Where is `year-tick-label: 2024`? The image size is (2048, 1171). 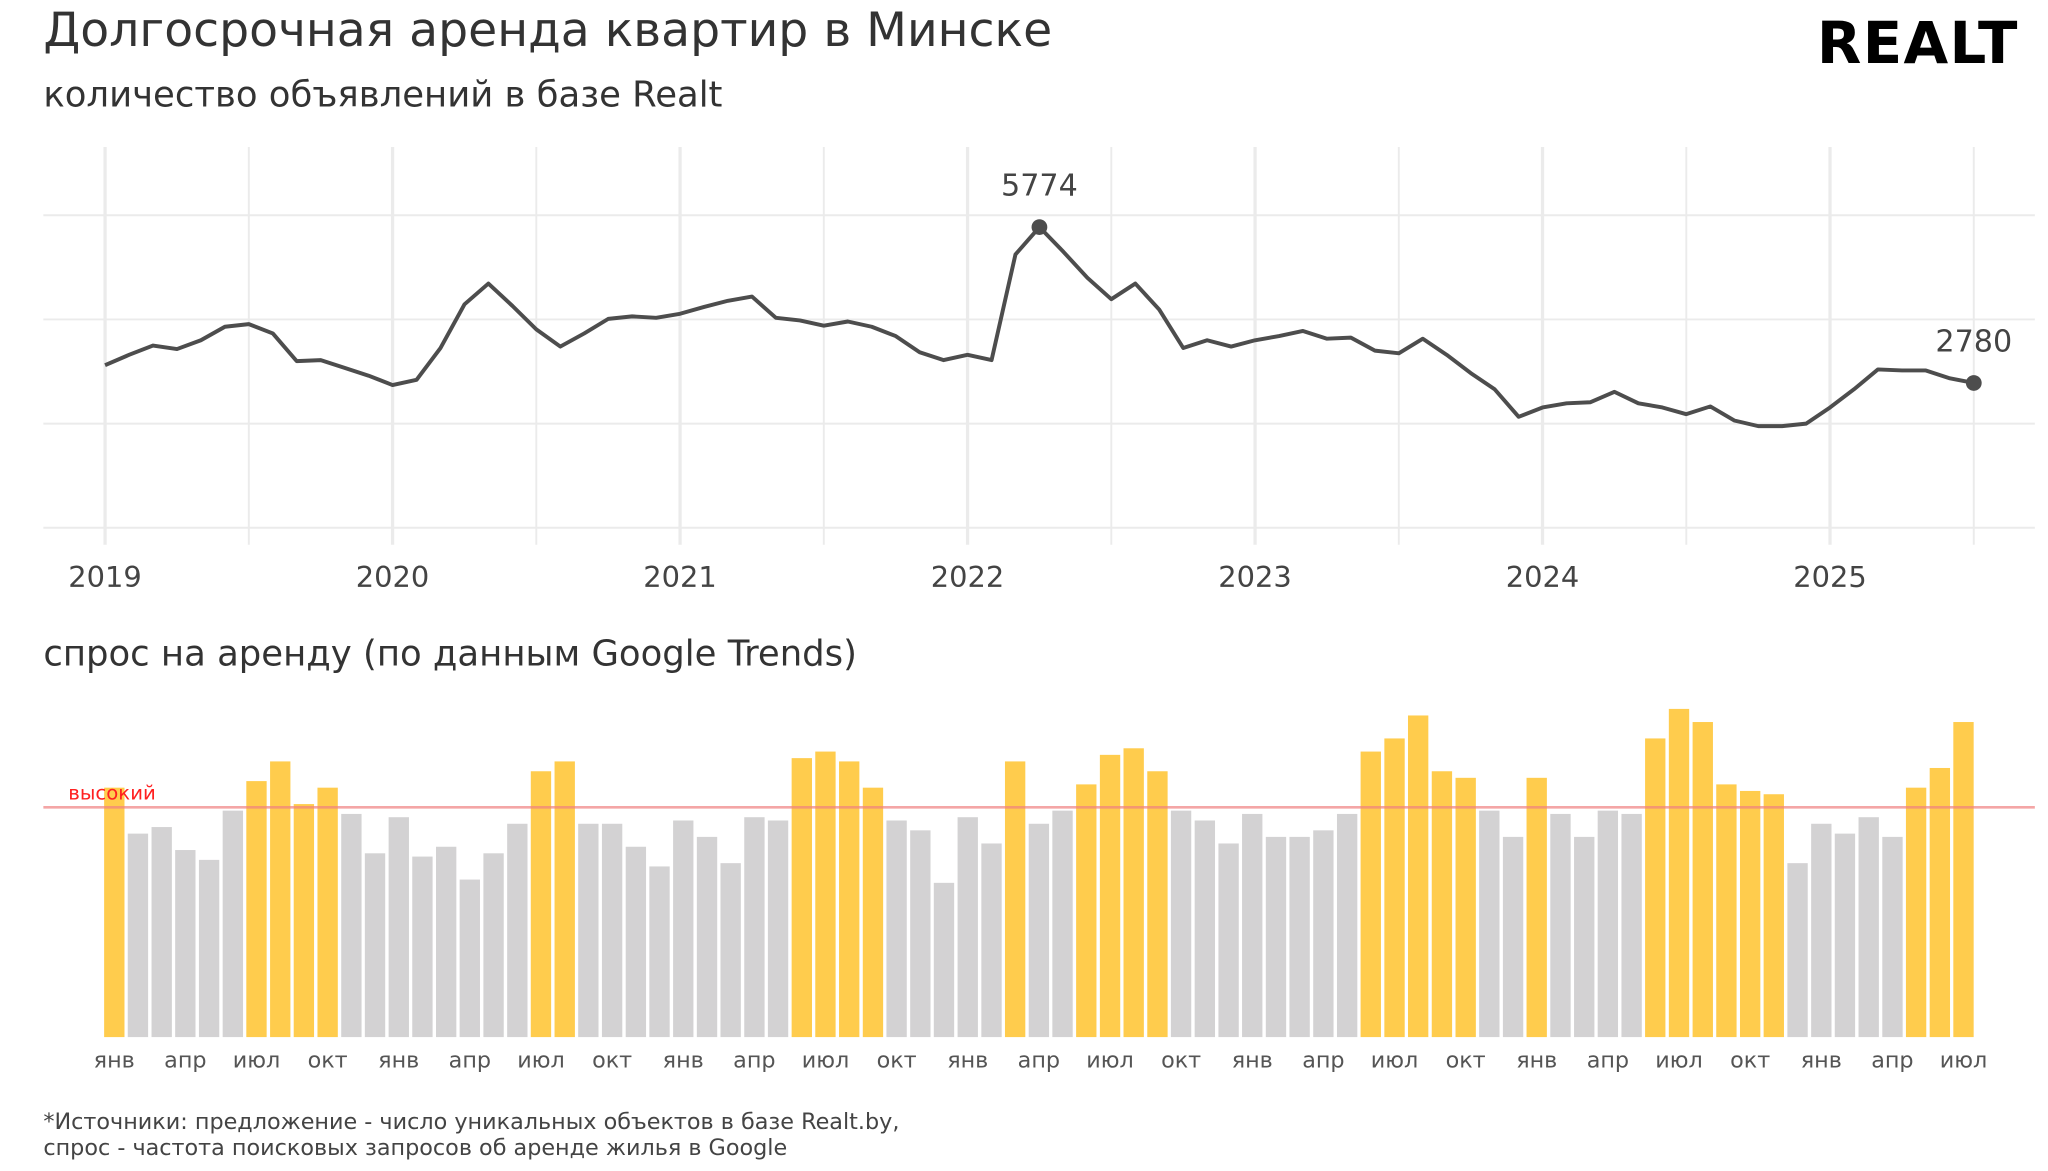 year-tick-label: 2024 is located at coordinates (1543, 577).